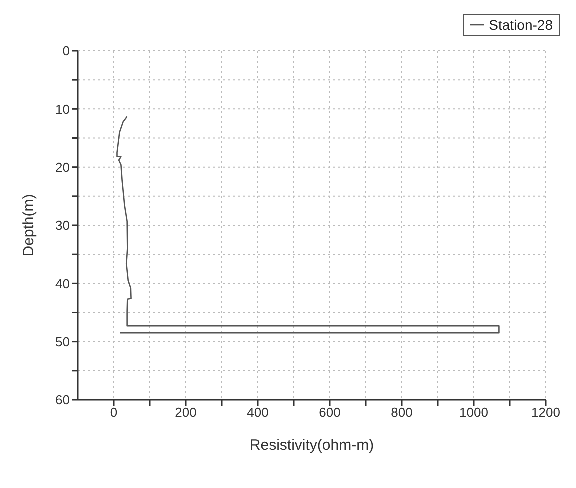  What do you see at coordinates (63, 284) in the screenshot?
I see `y-tick-label: 40` at bounding box center [63, 284].